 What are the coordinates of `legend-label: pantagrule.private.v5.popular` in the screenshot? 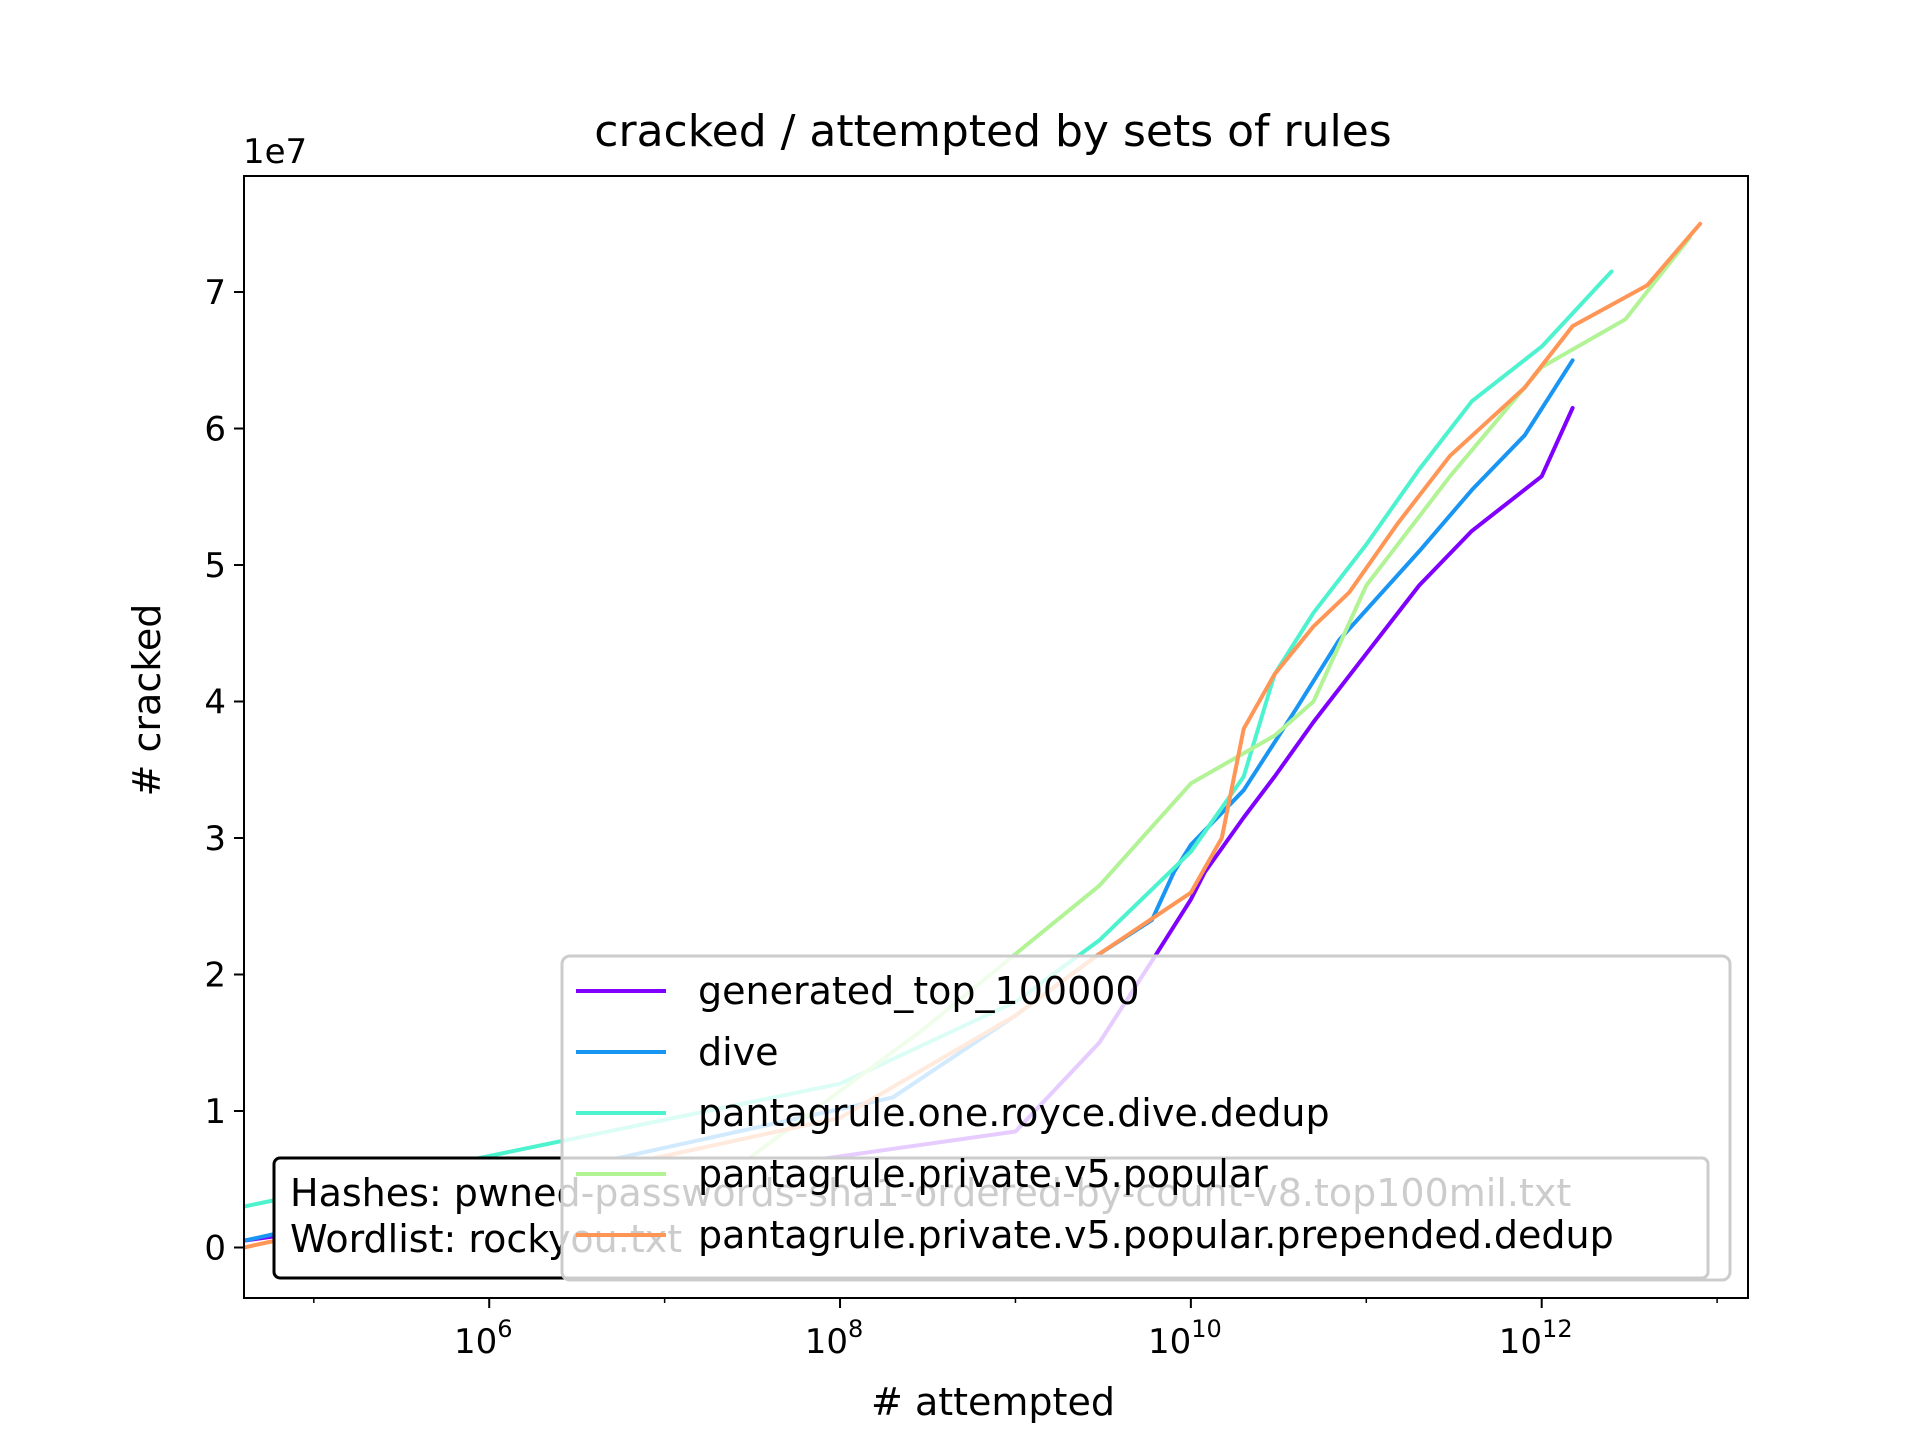 It's located at (983, 1174).